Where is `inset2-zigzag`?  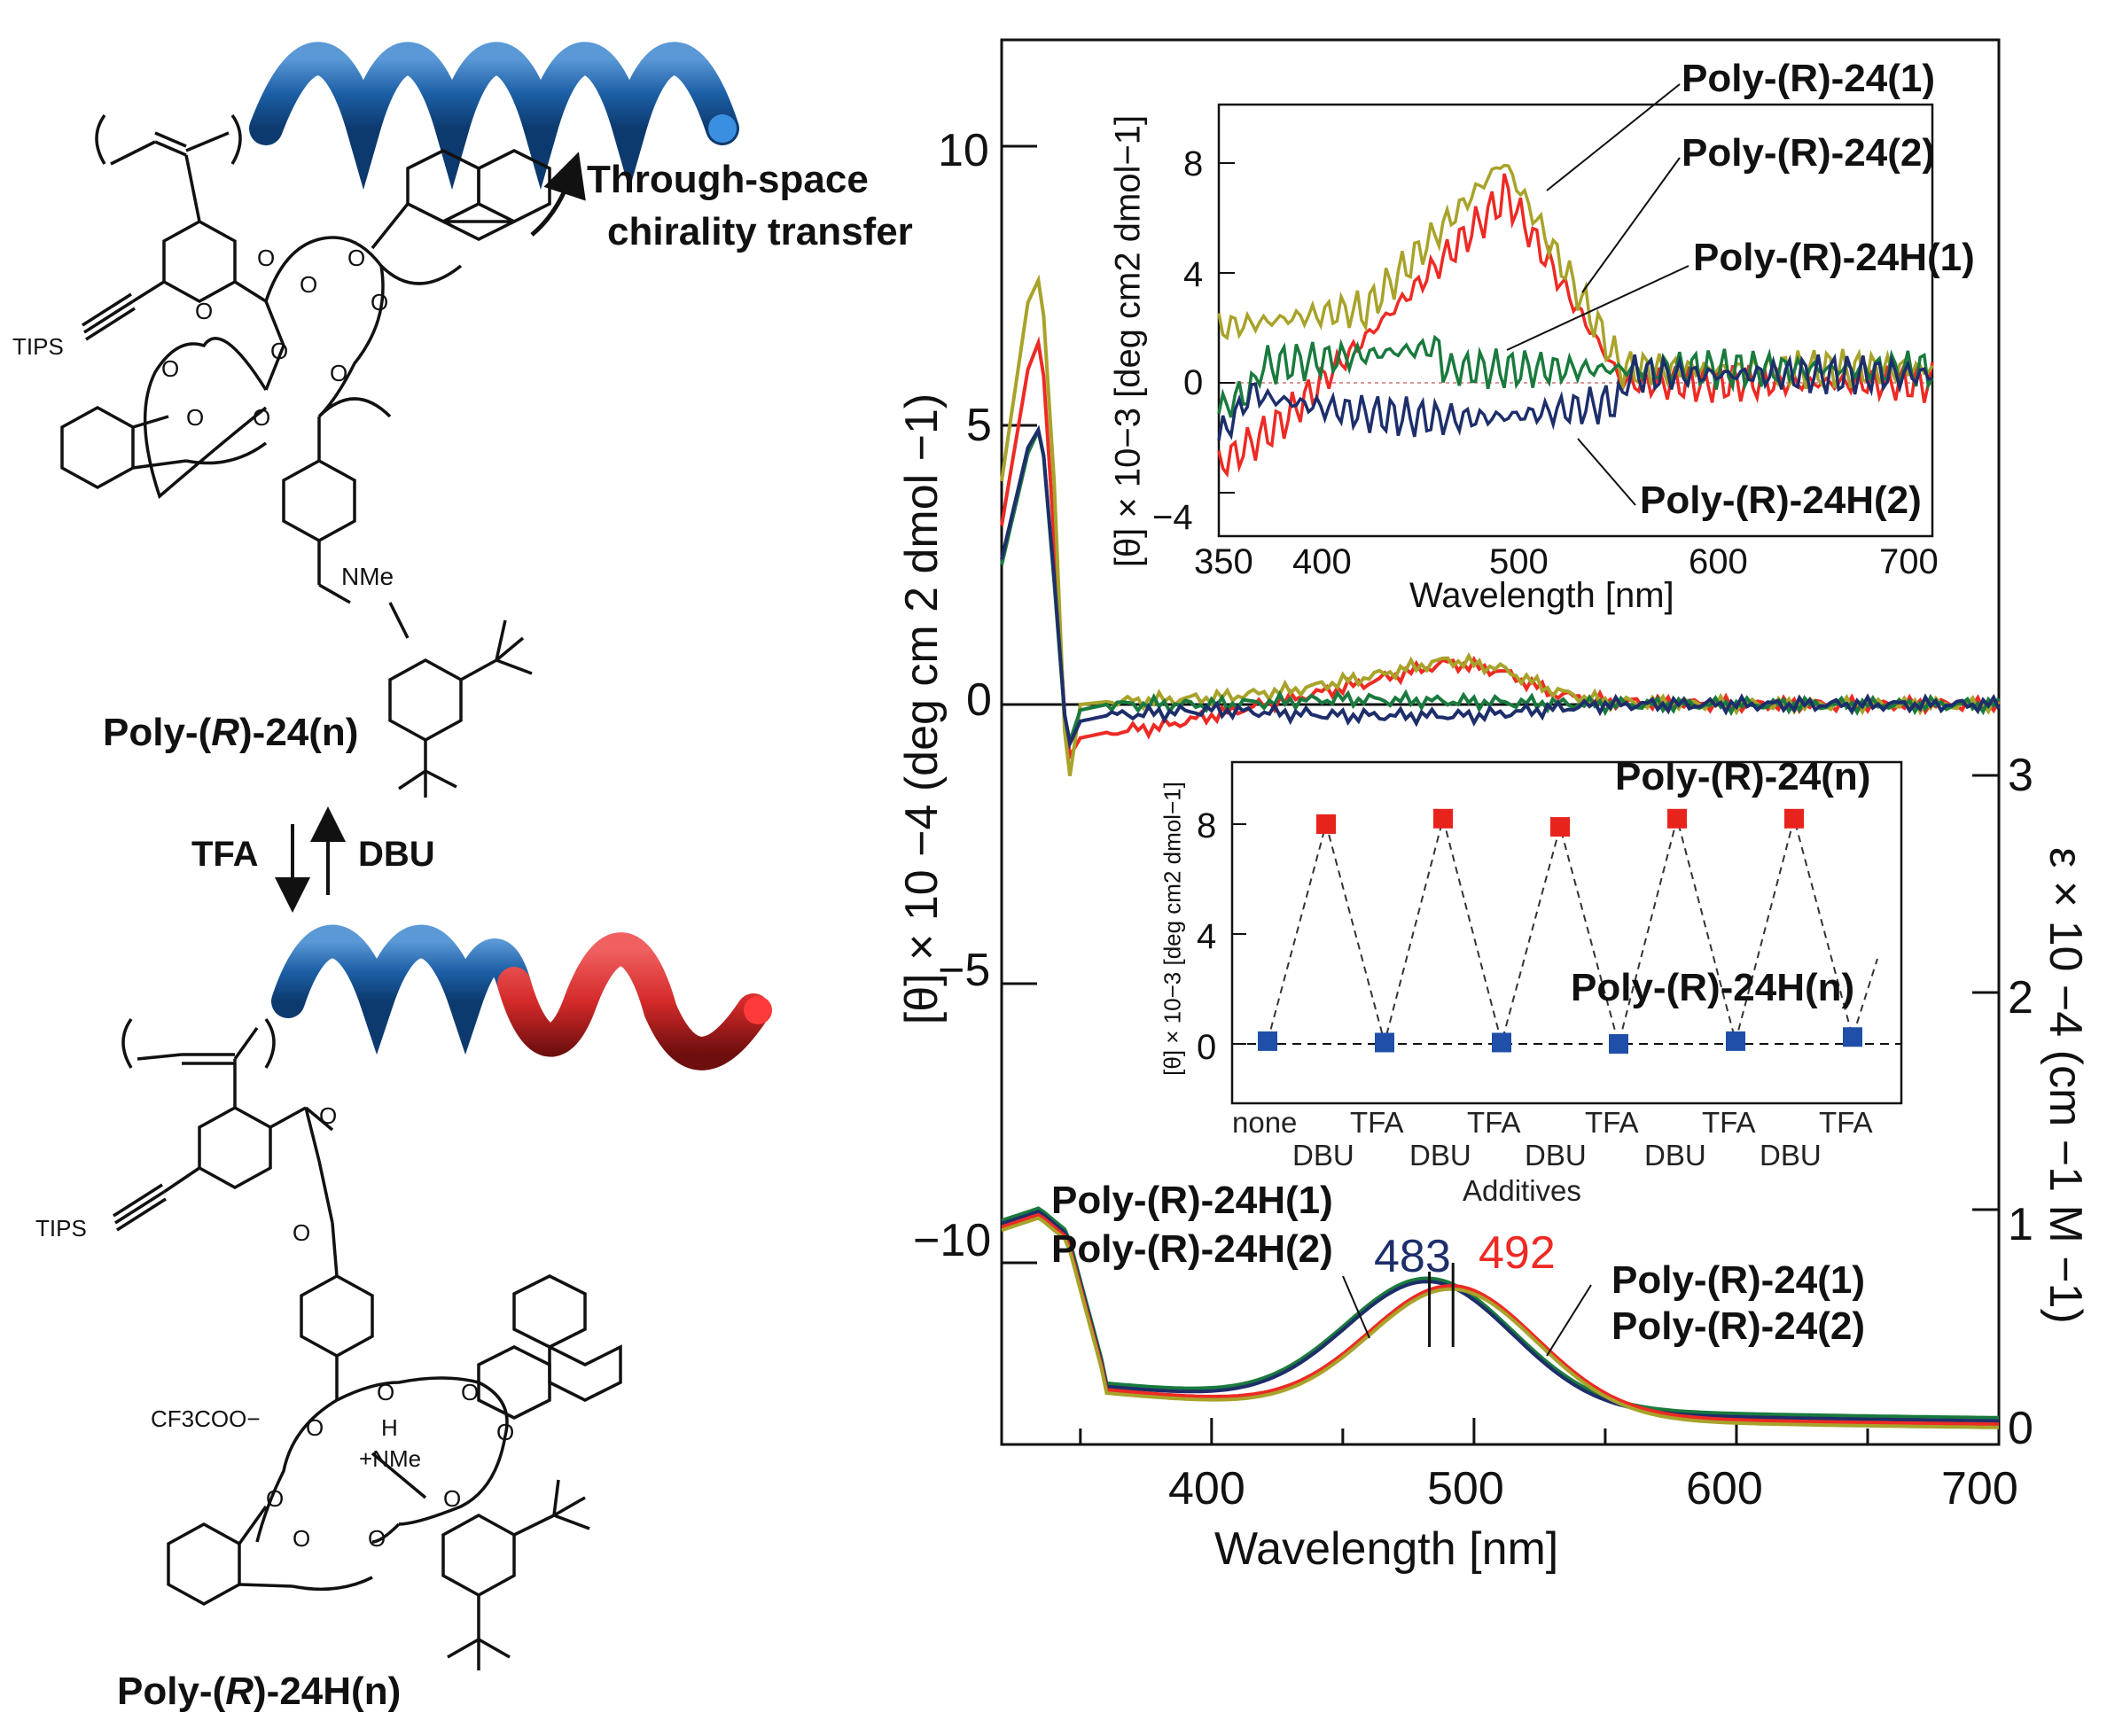 inset2-zigzag is located at coordinates (1572, 930).